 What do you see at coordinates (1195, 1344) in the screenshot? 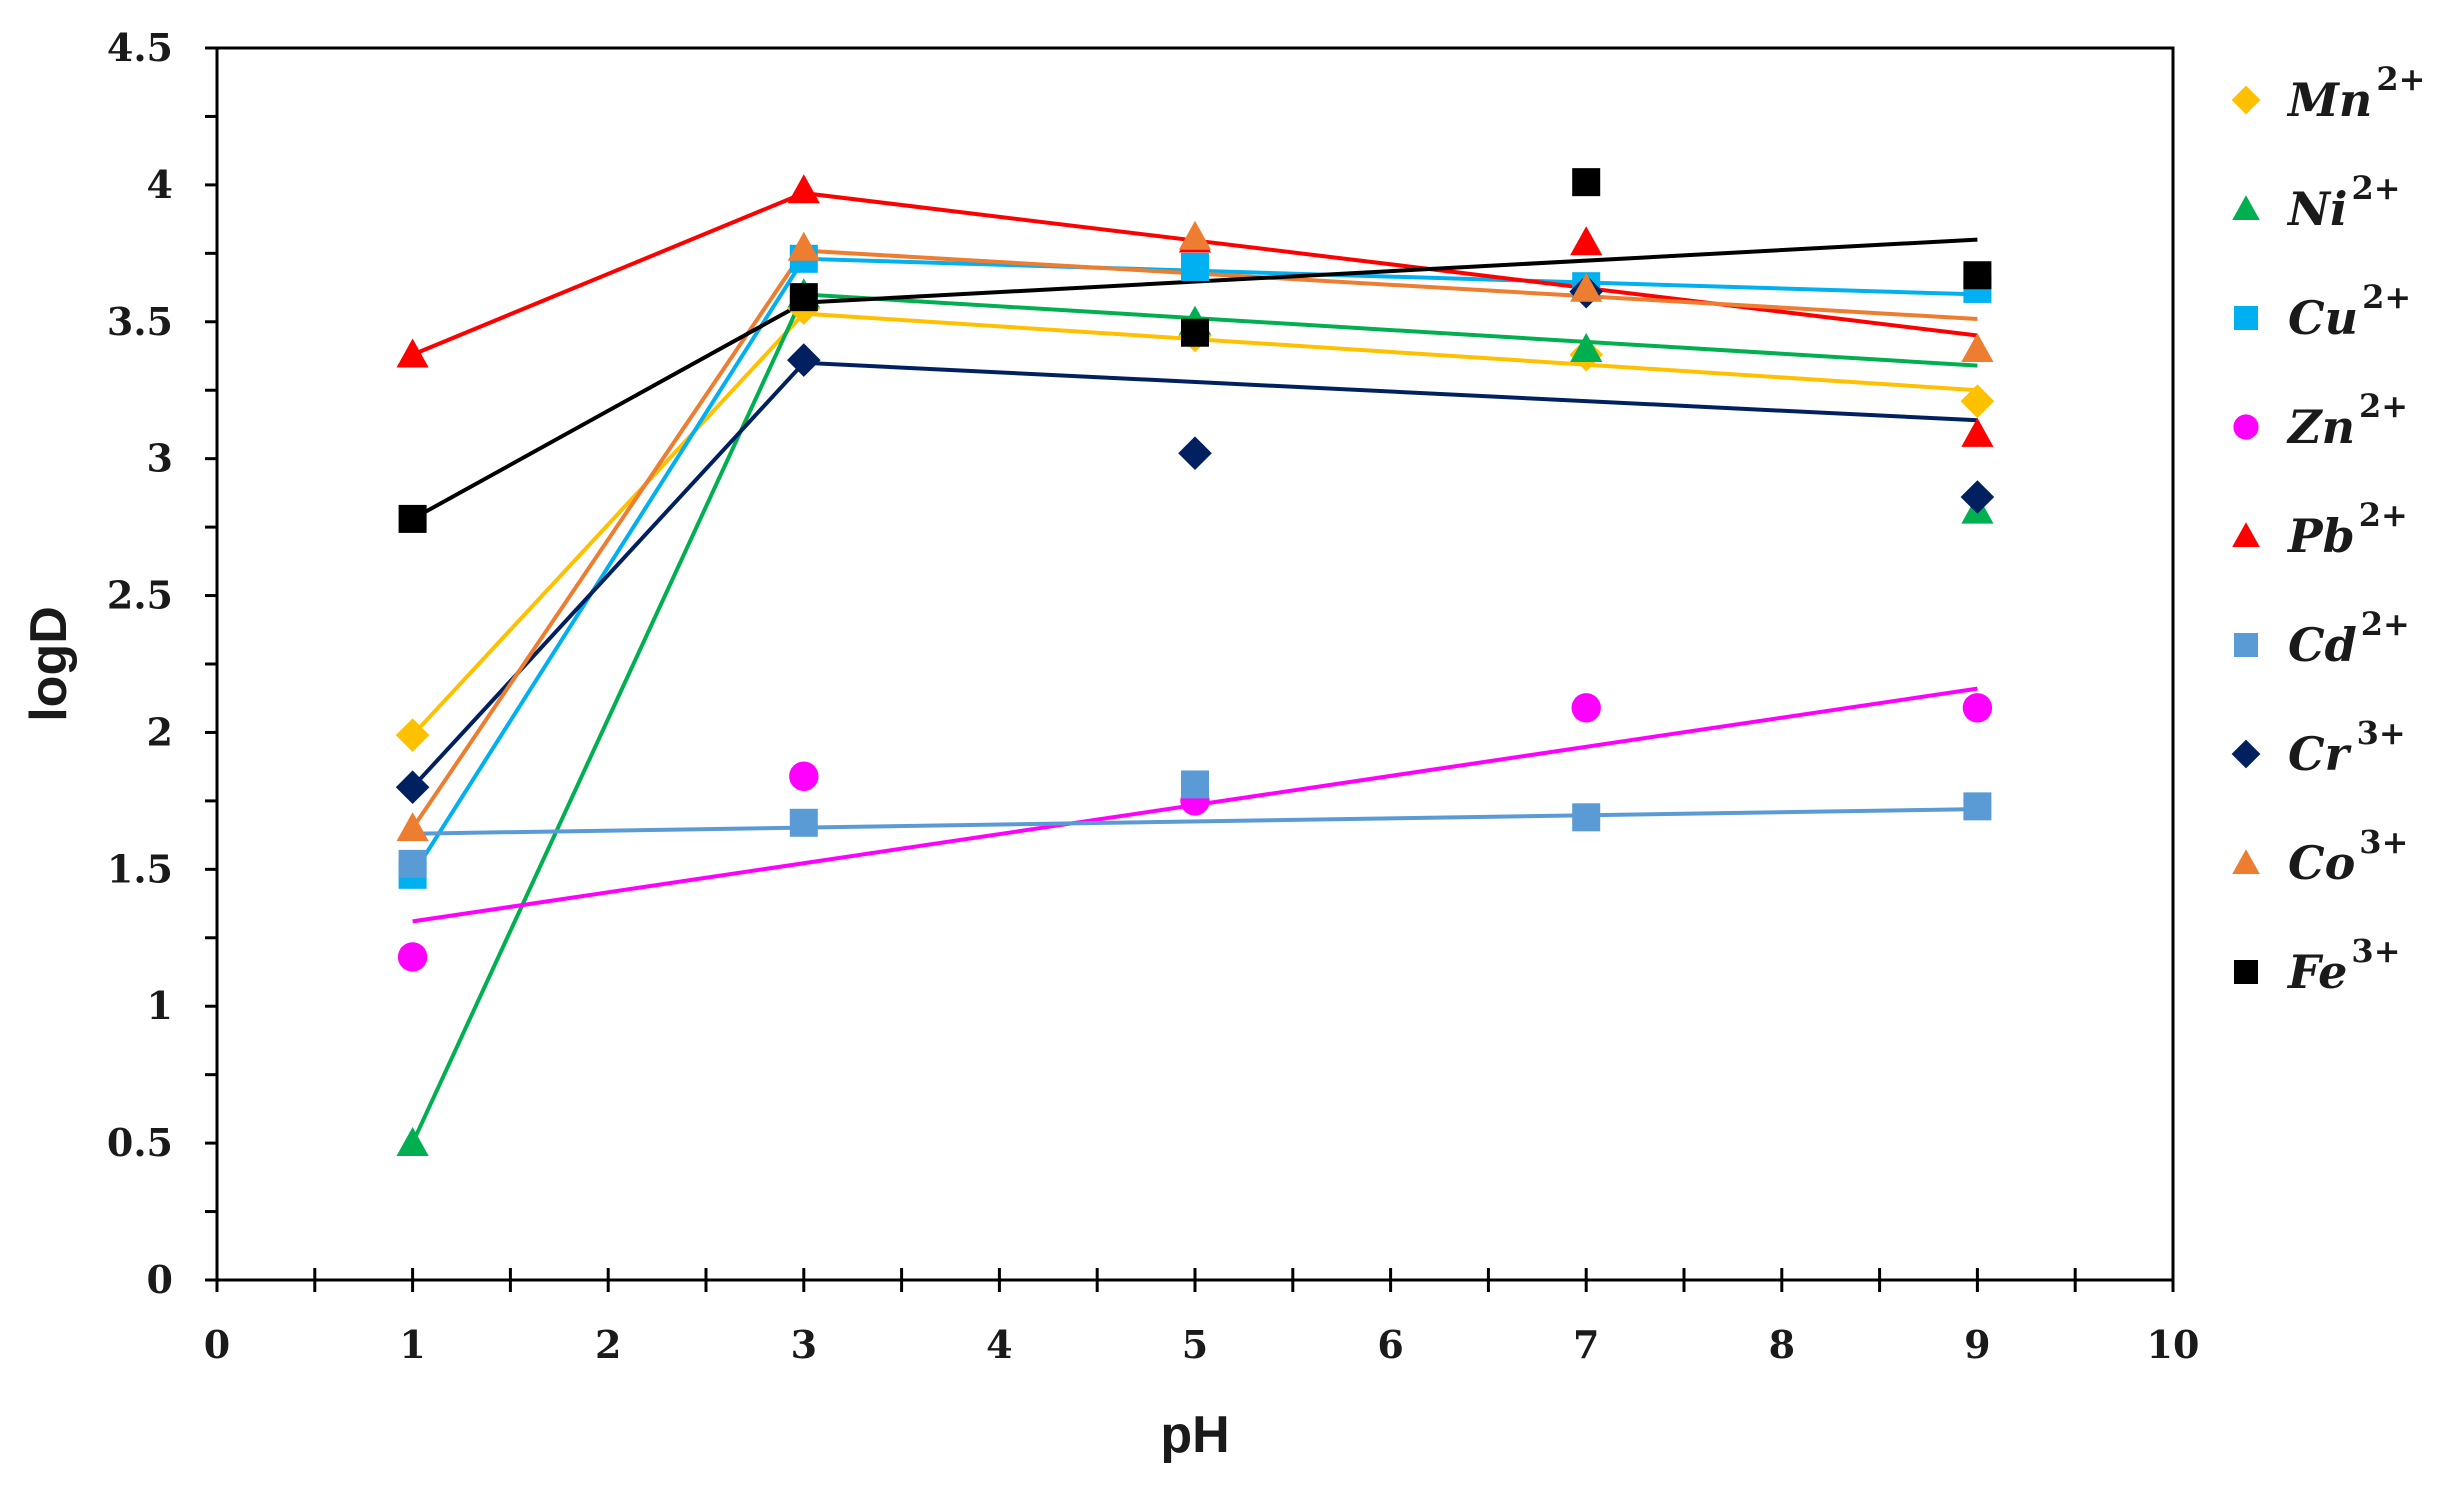
I see `x-tick-label: 5` at bounding box center [1195, 1344].